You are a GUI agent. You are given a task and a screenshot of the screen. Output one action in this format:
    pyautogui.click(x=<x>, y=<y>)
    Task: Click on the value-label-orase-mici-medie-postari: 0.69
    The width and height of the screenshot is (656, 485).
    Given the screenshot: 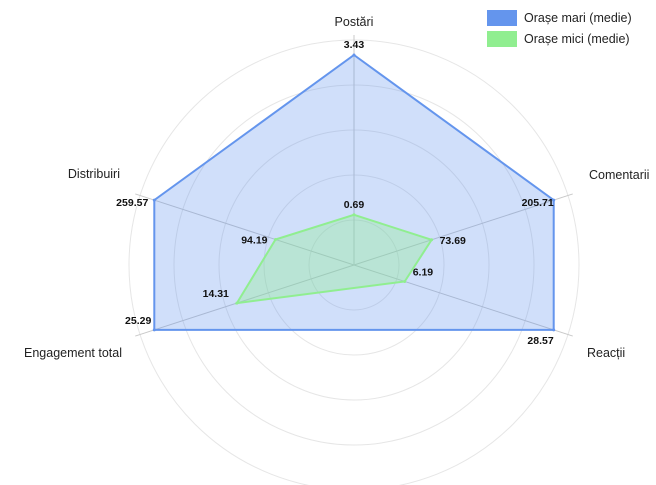 What is the action you would take?
    pyautogui.click(x=354, y=205)
    